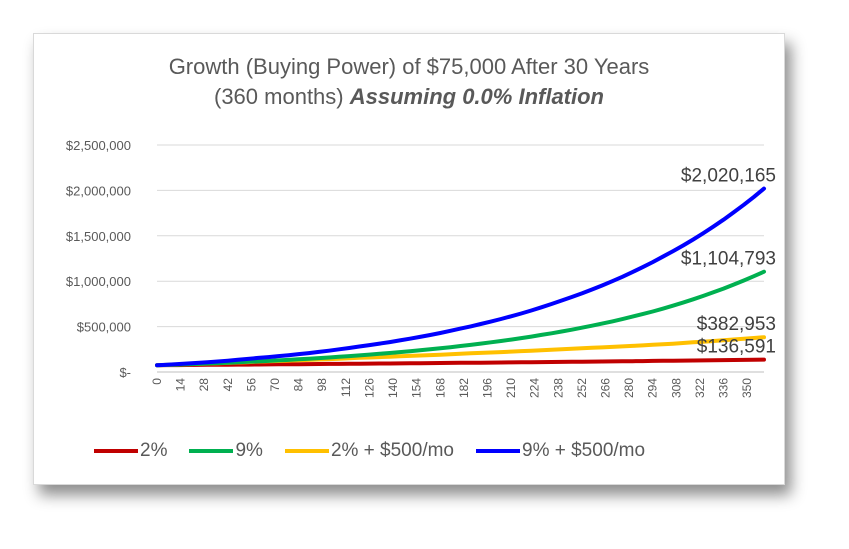 The height and width of the screenshot is (549, 849). What do you see at coordinates (558, 388) in the screenshot?
I see `x-tick-label: 238` at bounding box center [558, 388].